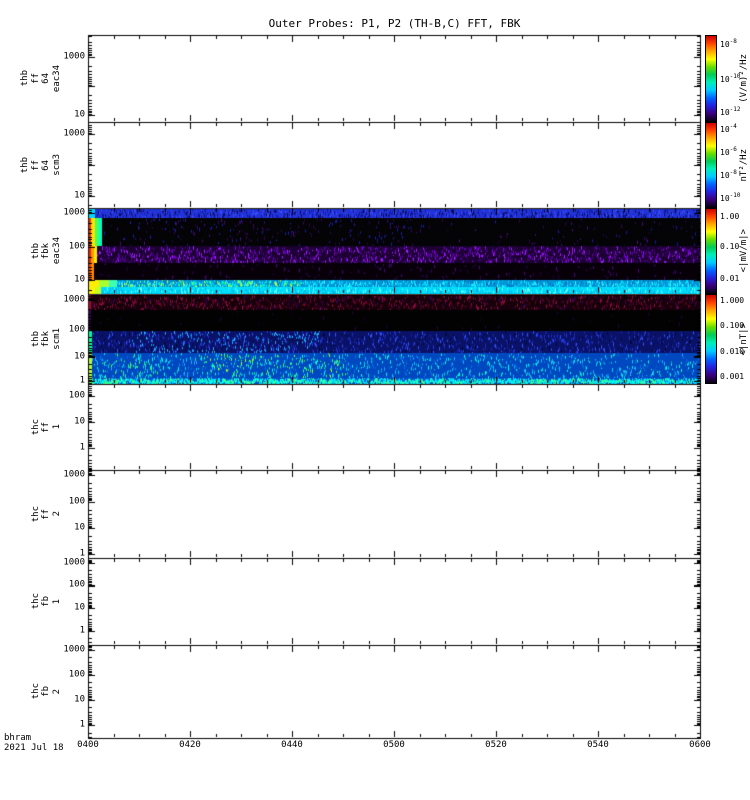 This screenshot has height=800, width=750. I want to click on y-axis-label-thc-ff-1: thc ff 1, so click(41, 427).